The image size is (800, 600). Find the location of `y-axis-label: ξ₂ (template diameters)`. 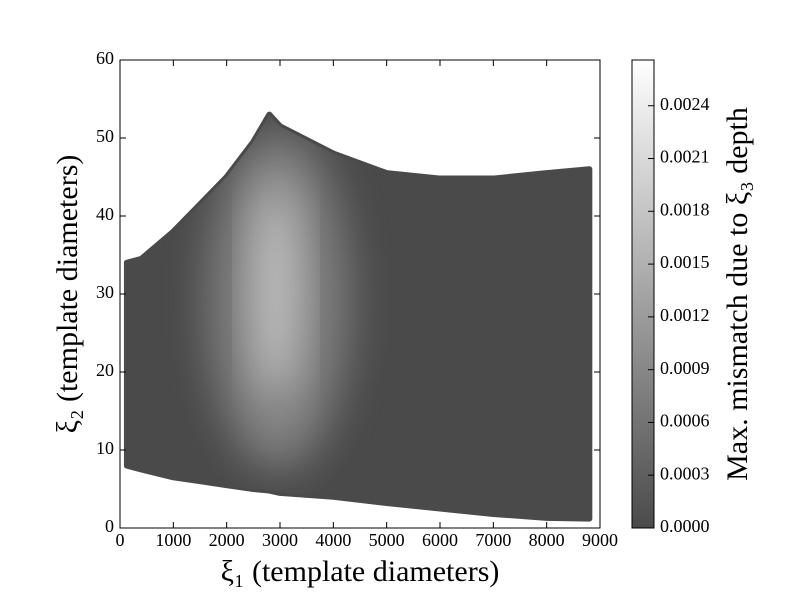

y-axis-label: ξ₂ (template diameters) is located at coordinates (67, 294).